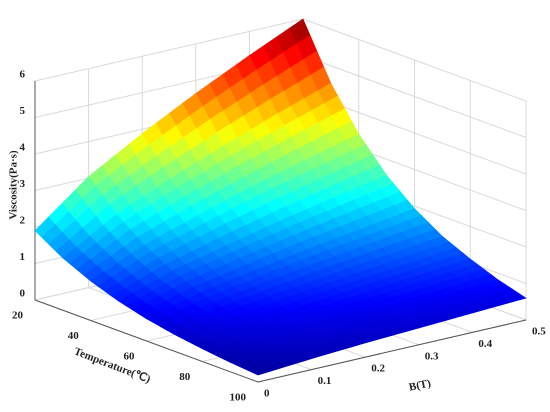 The image size is (550, 412). I want to click on grid-line, so click(169, 50).